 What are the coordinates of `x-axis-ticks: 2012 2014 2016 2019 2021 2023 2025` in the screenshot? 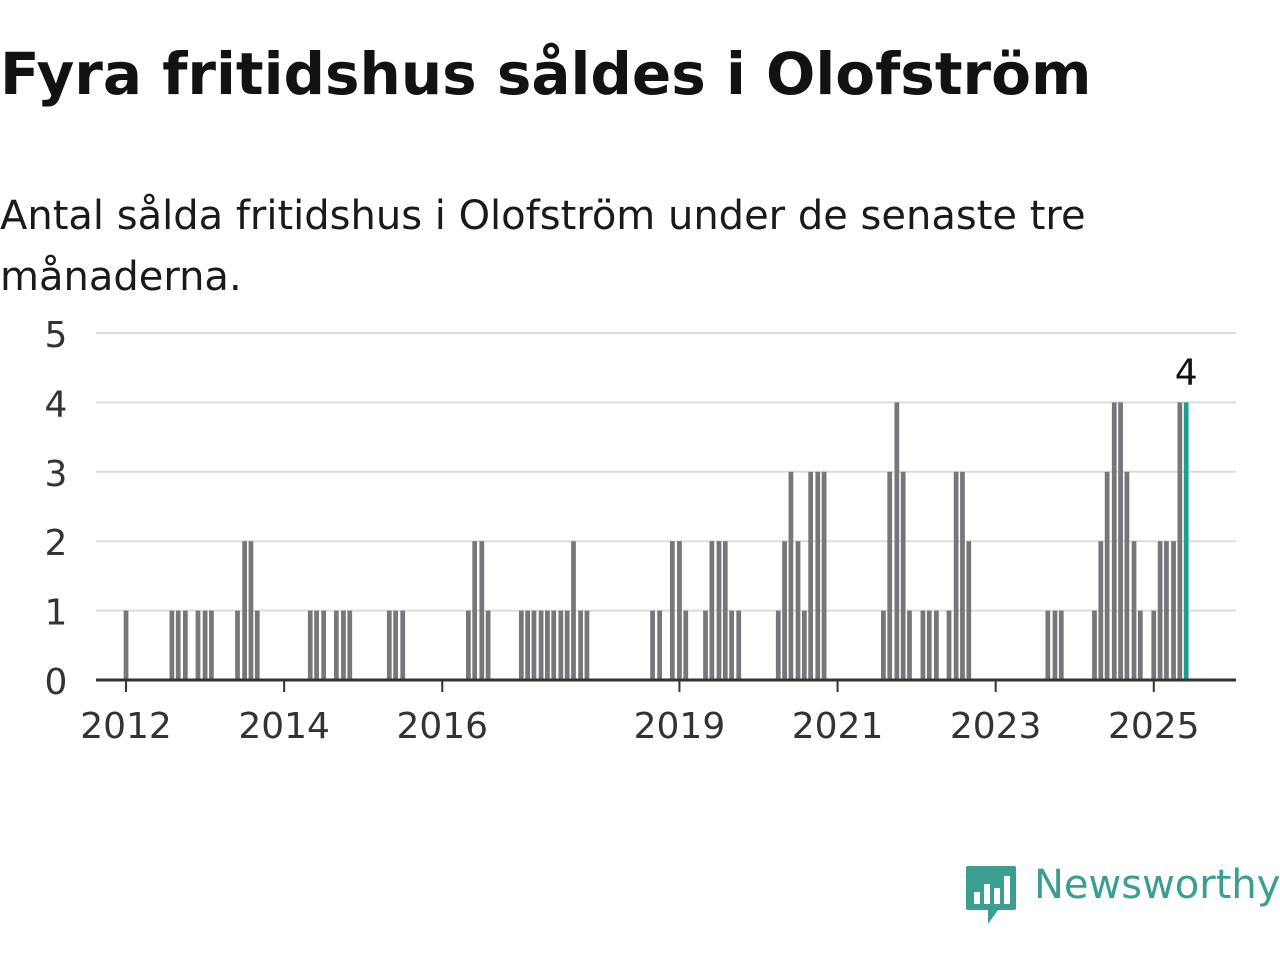 It's located at (640, 713).